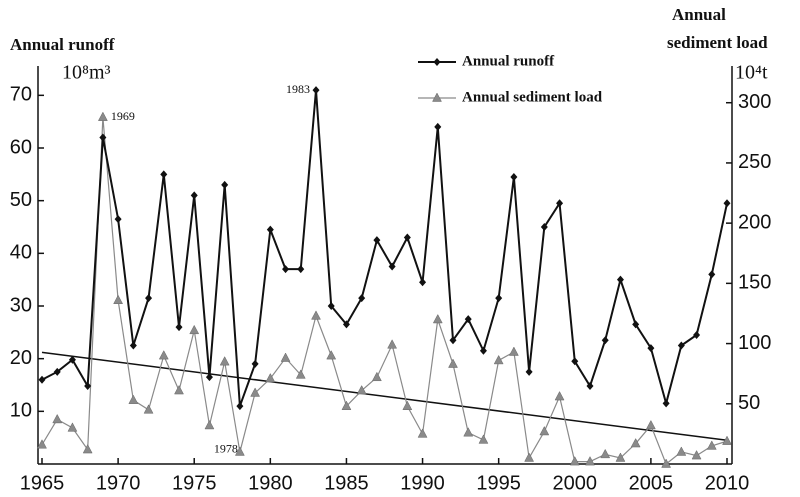 The height and width of the screenshot is (497, 800). What do you see at coordinates (422, 483) in the screenshot?
I see `x-tick-label: 1990` at bounding box center [422, 483].